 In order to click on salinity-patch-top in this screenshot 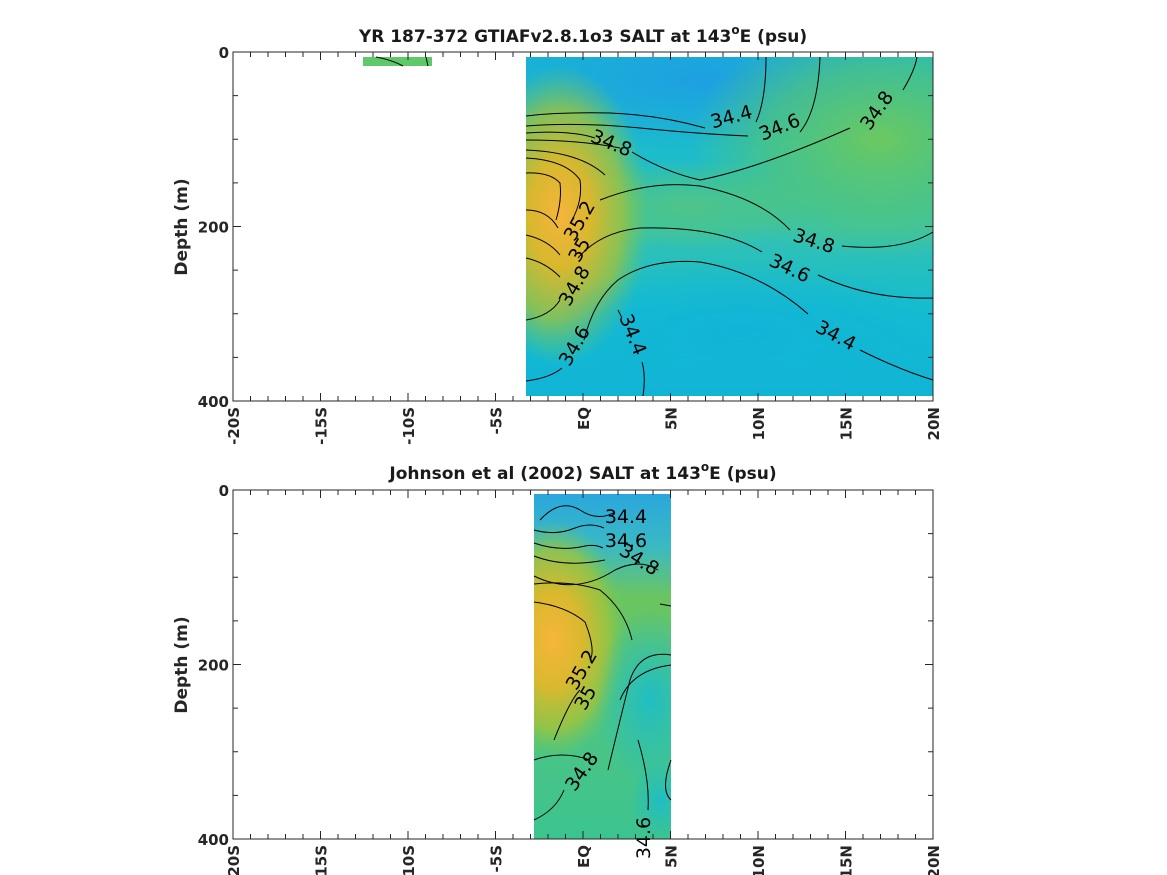, I will do `click(397, 61)`.